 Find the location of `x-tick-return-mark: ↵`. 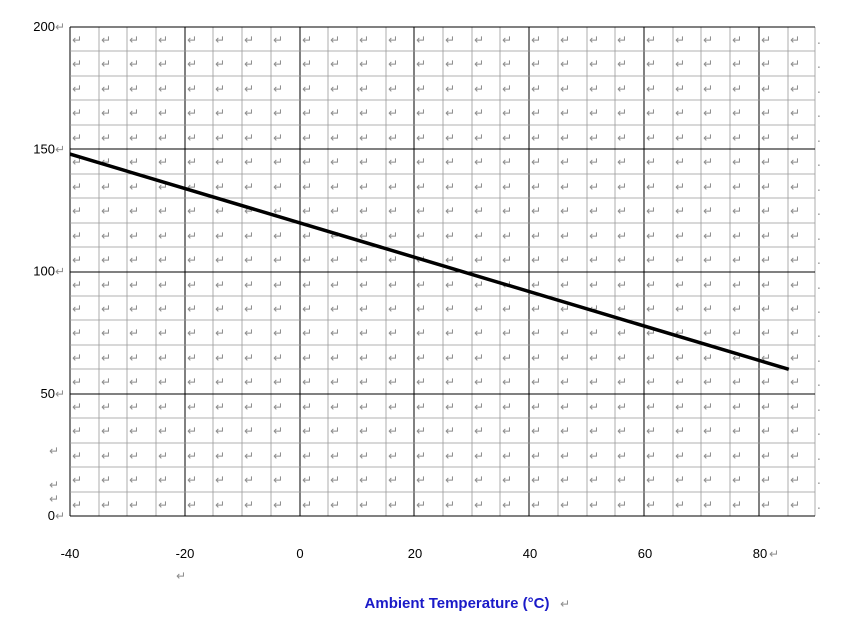

x-tick-return-mark: ↵ is located at coordinates (774, 554).